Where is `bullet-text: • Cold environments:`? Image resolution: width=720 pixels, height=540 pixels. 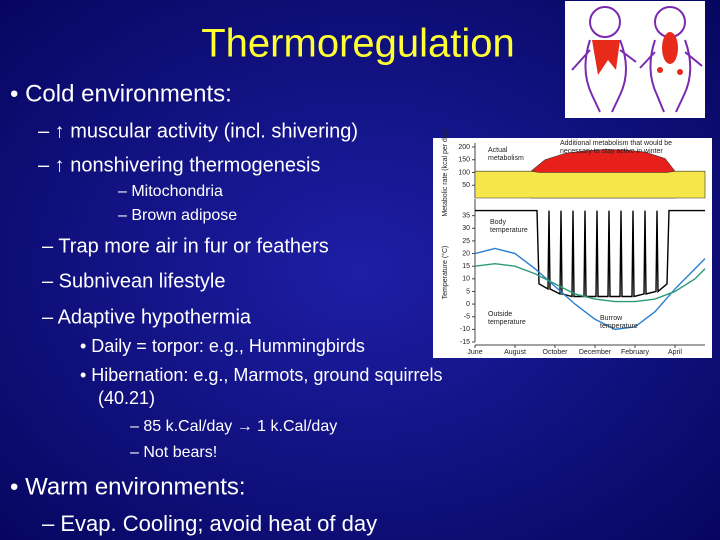 bullet-text: • Cold environments: is located at coordinates (121, 93).